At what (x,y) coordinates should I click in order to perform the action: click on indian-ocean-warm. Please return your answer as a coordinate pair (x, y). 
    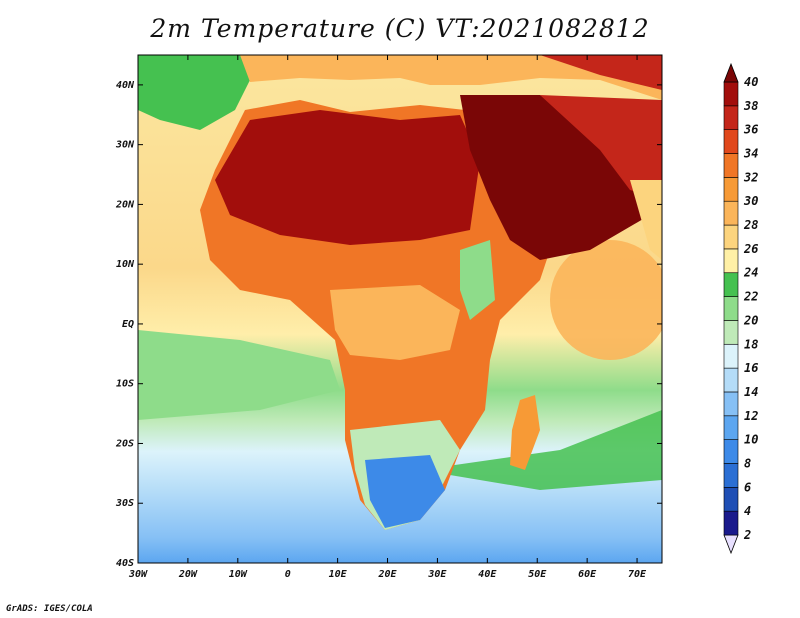
    Looking at the image, I should click on (606, 300).